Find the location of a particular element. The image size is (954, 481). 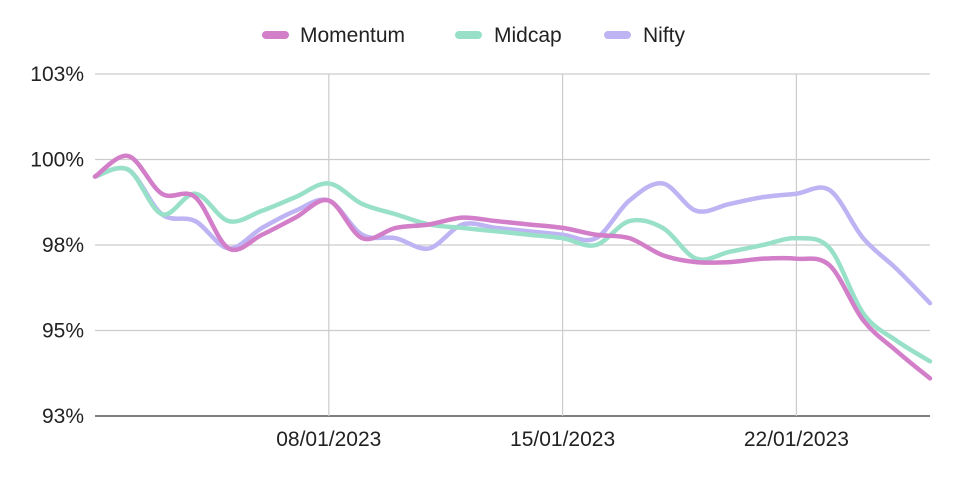

y-axis-ticks: 103% 100% 98% 95% 93% is located at coordinates (57, 245).